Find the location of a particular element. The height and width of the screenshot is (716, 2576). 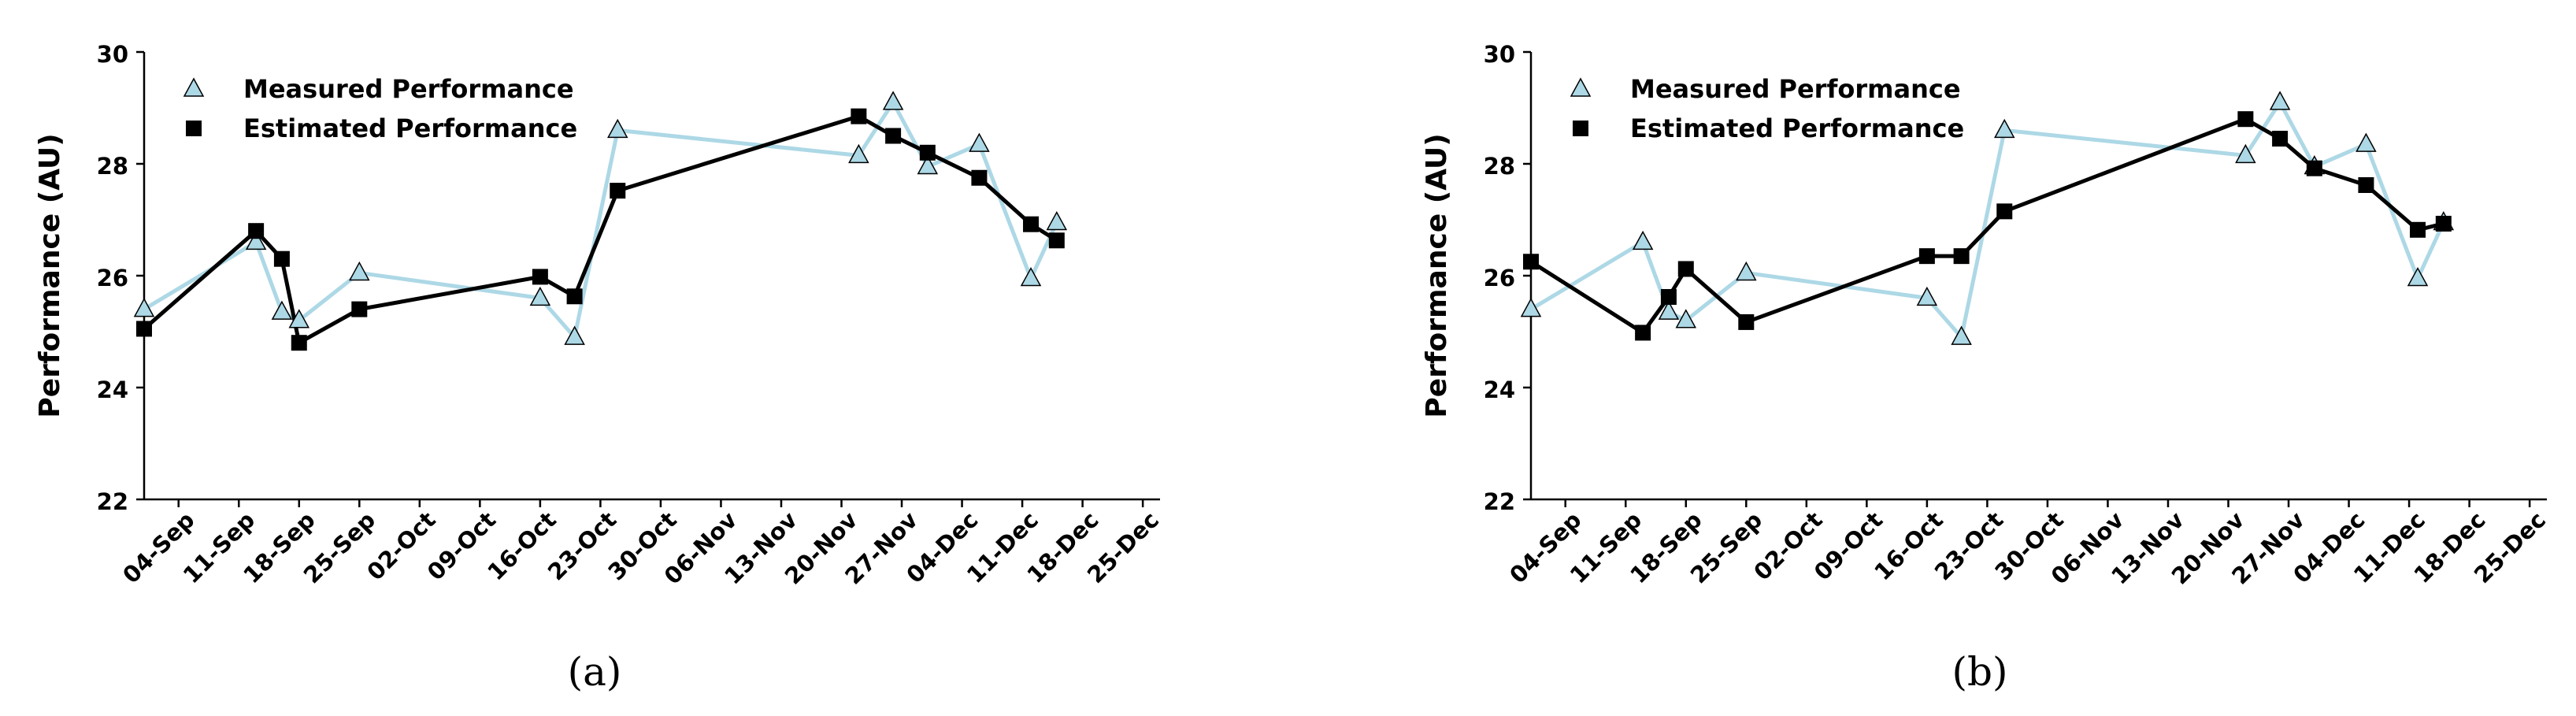

panel-caption: (a) is located at coordinates (595, 672).